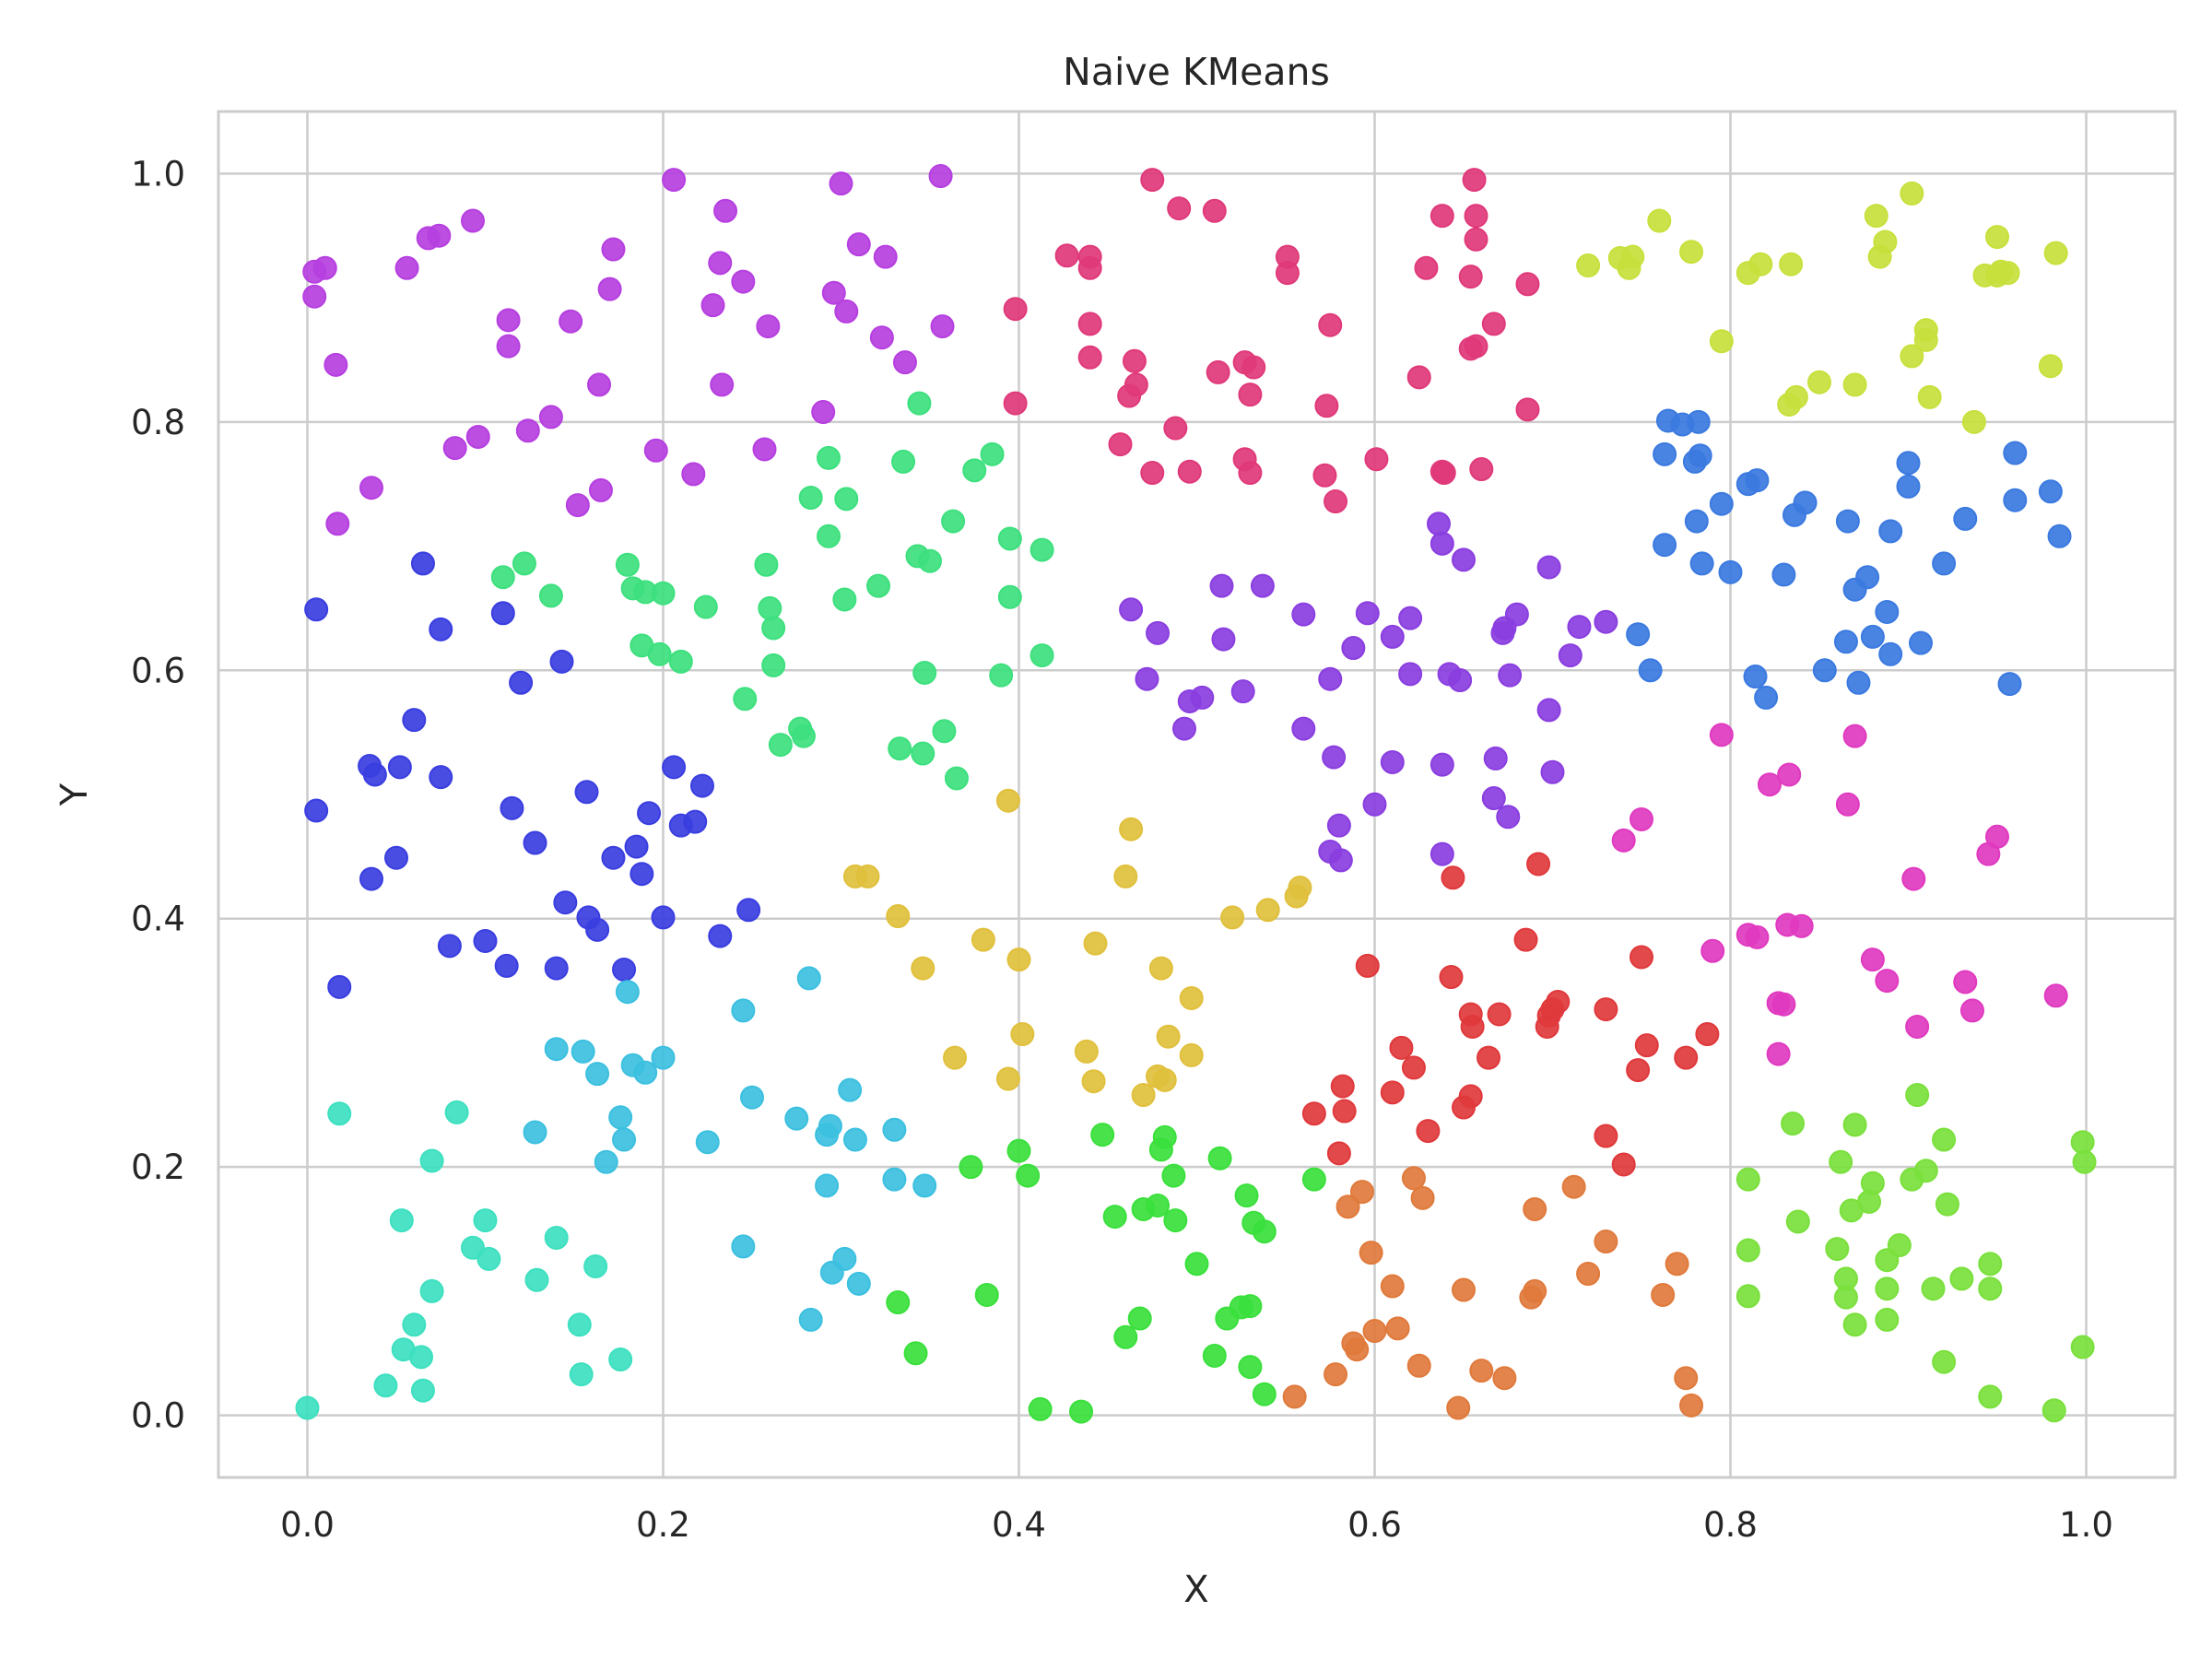 The width and height of the screenshot is (2212, 1659). What do you see at coordinates (1374, 1525) in the screenshot?
I see `x-tick-label: 0.6` at bounding box center [1374, 1525].